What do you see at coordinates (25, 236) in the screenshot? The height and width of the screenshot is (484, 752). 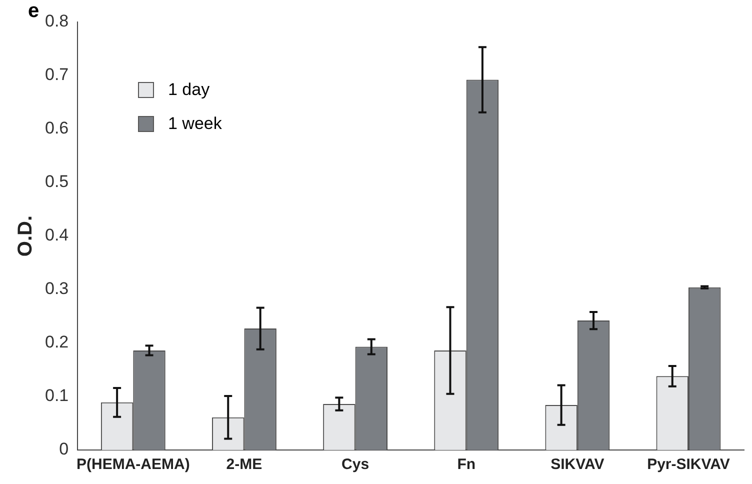 I see `y-axis-title: O.D.` at bounding box center [25, 236].